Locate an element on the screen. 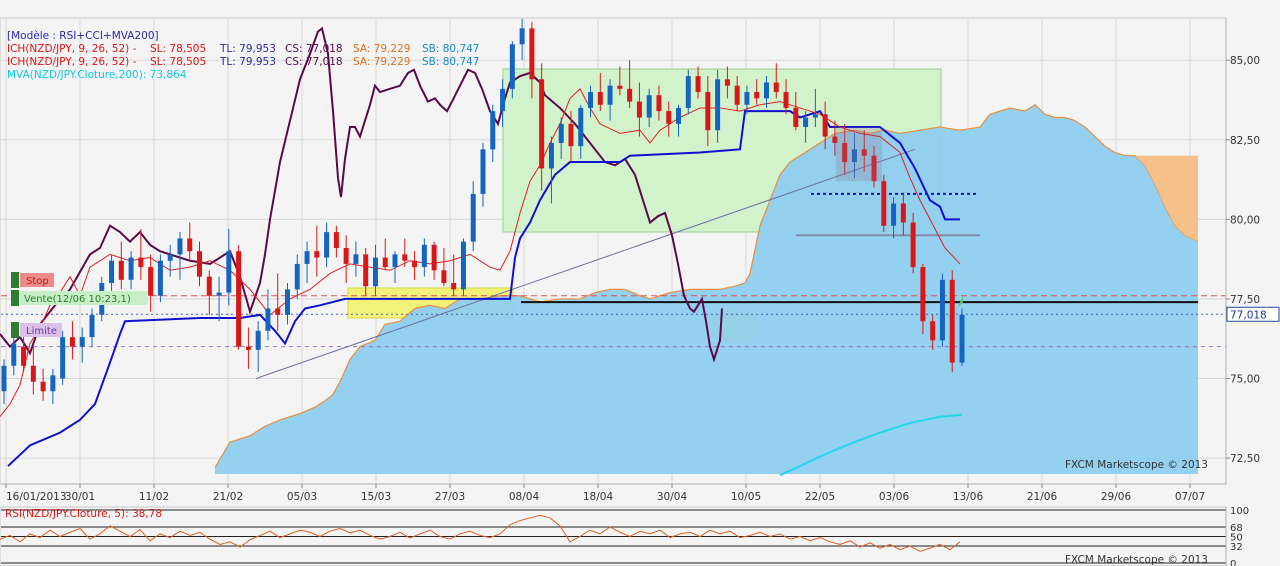 The image size is (1280, 566). limit-order-label: Limite is located at coordinates (41, 331).